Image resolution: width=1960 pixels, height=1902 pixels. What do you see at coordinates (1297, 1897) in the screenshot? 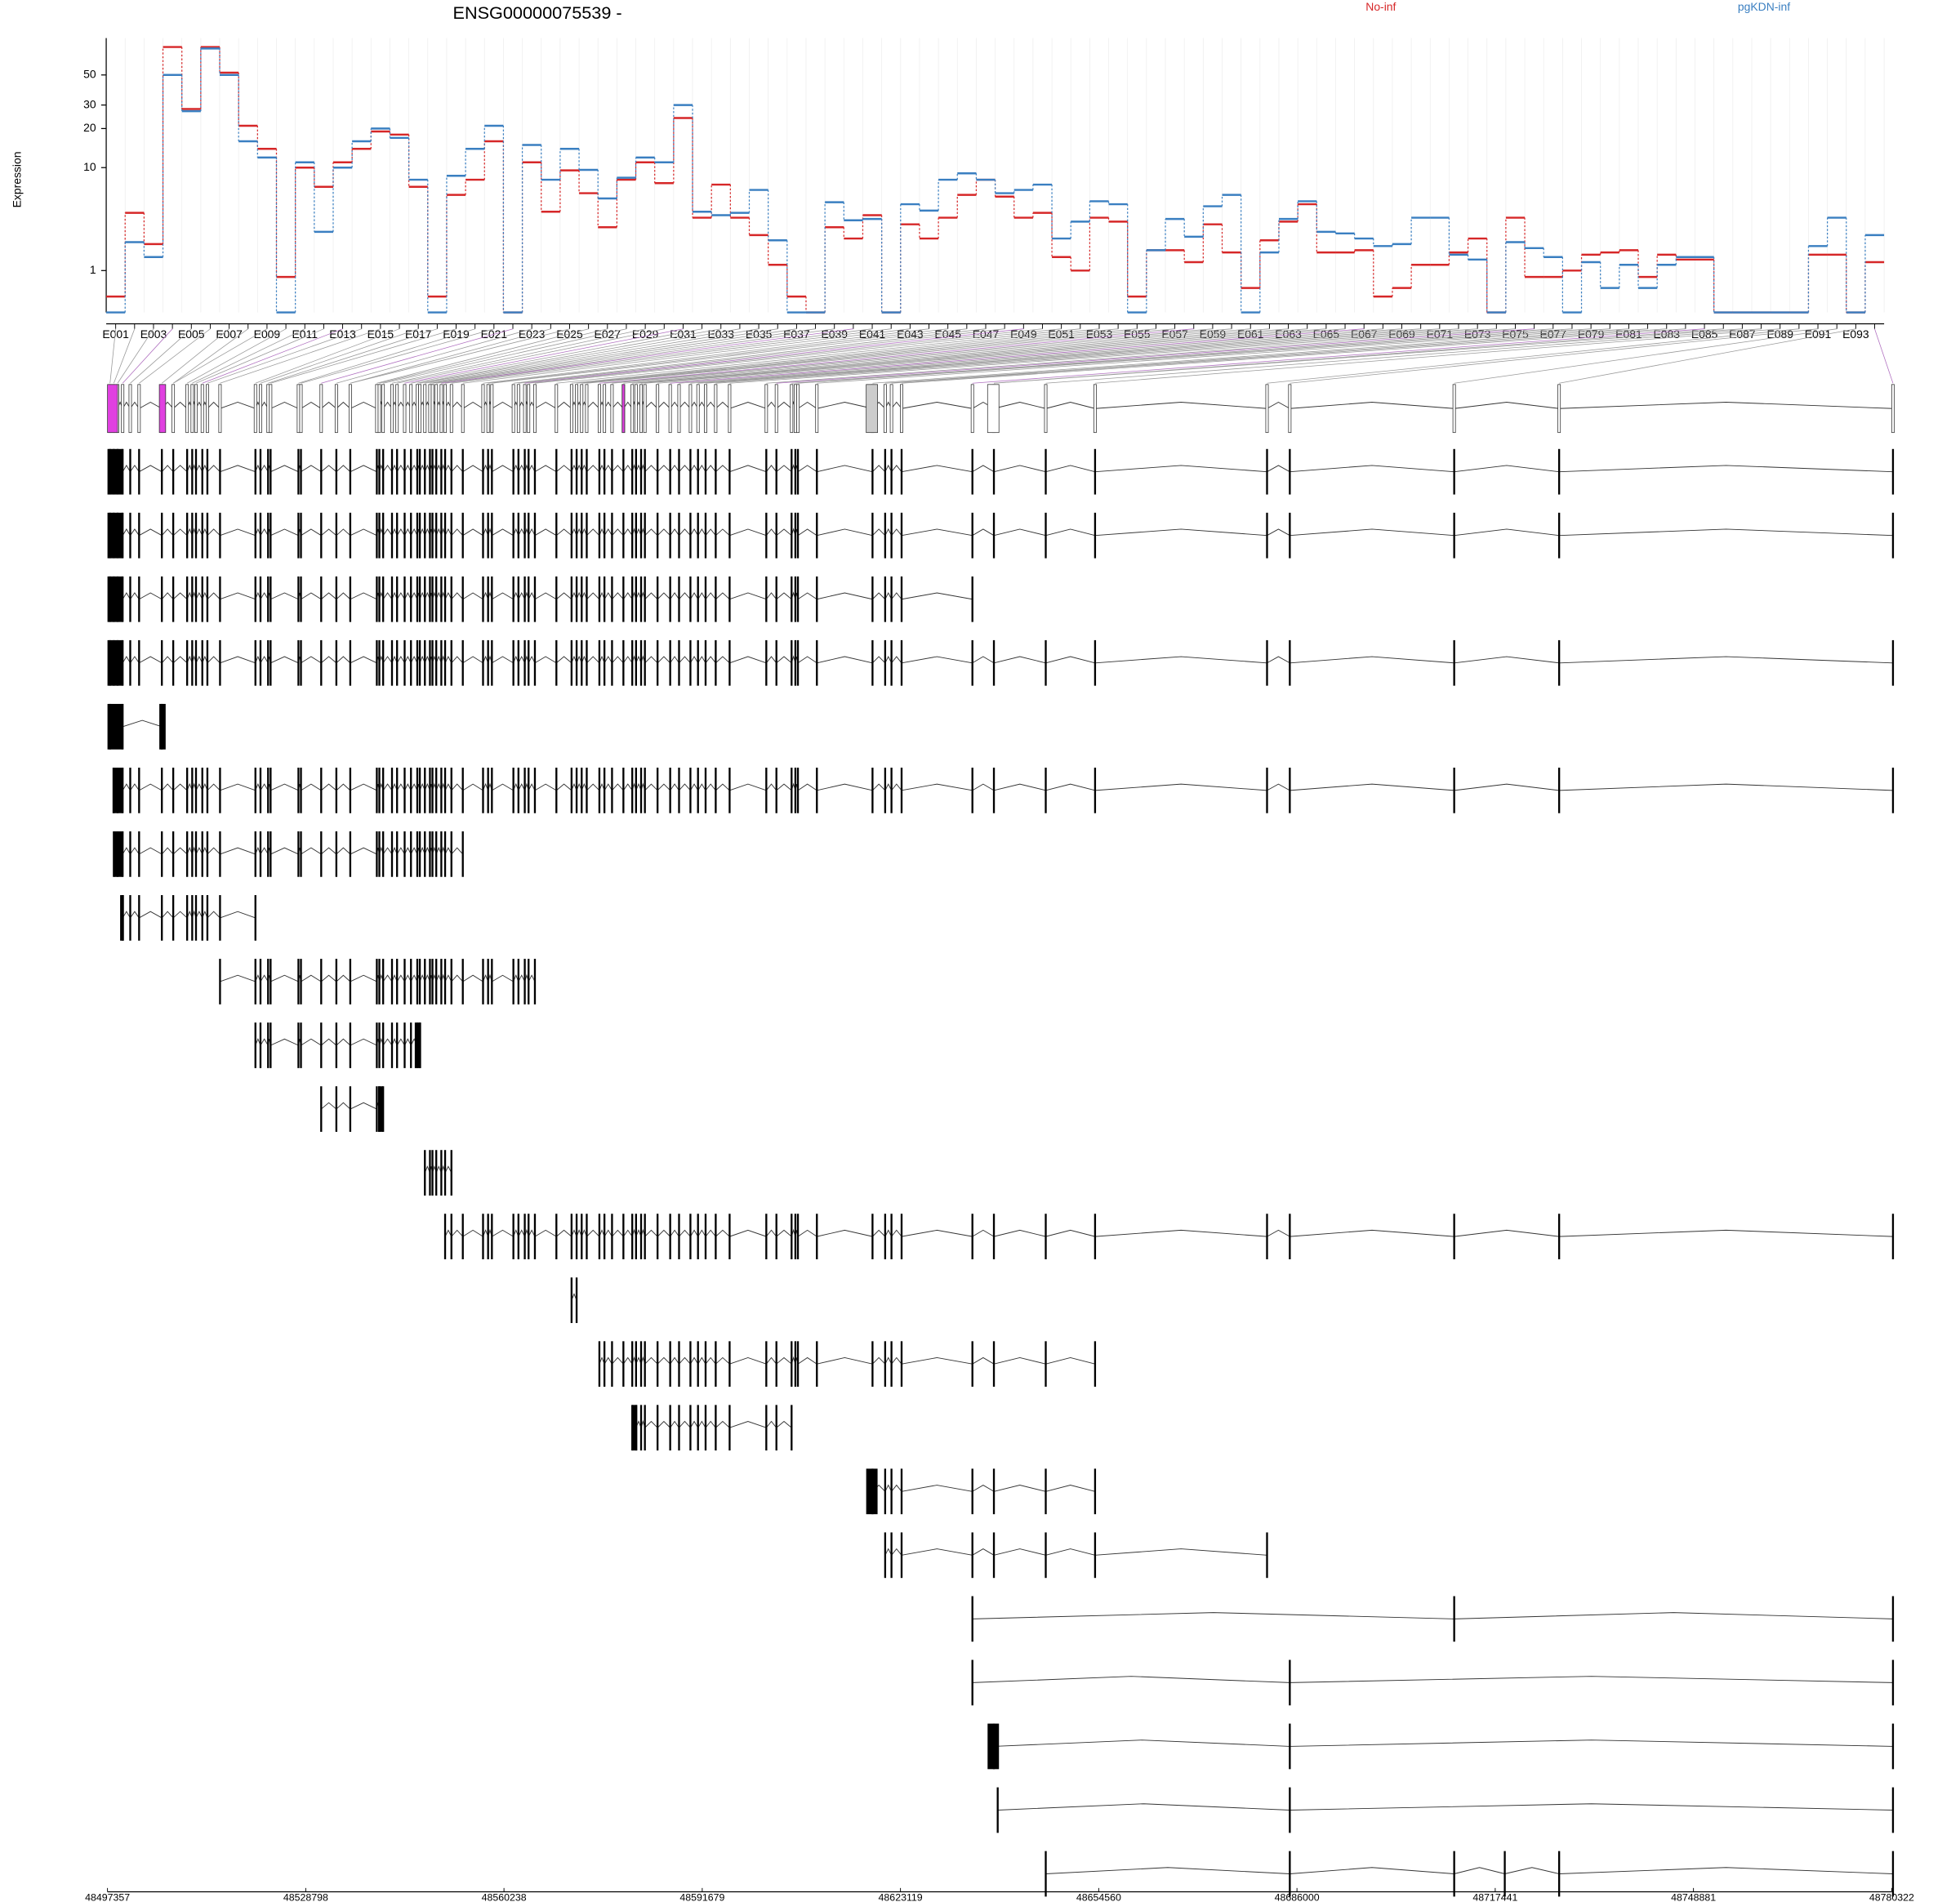
I see `genomic-tick-label: 48686000` at bounding box center [1297, 1897].